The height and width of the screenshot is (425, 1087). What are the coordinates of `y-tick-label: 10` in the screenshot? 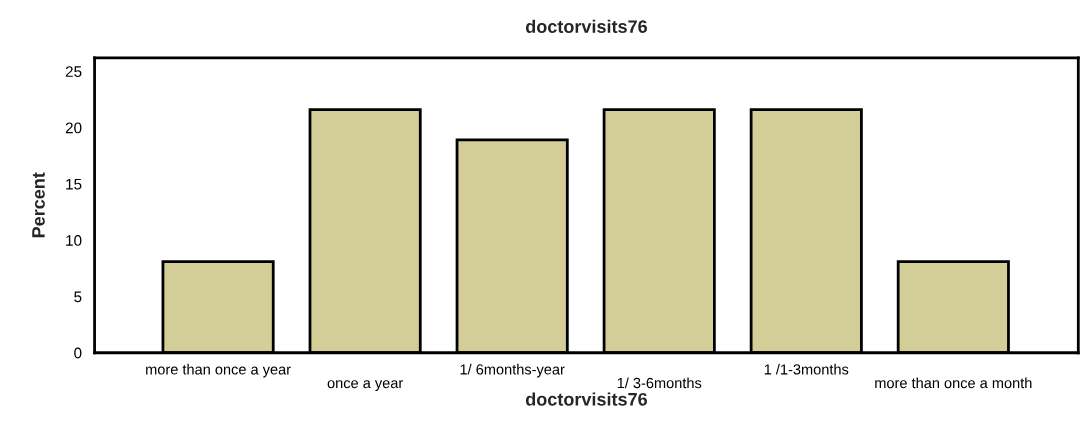 It's located at (74, 240).